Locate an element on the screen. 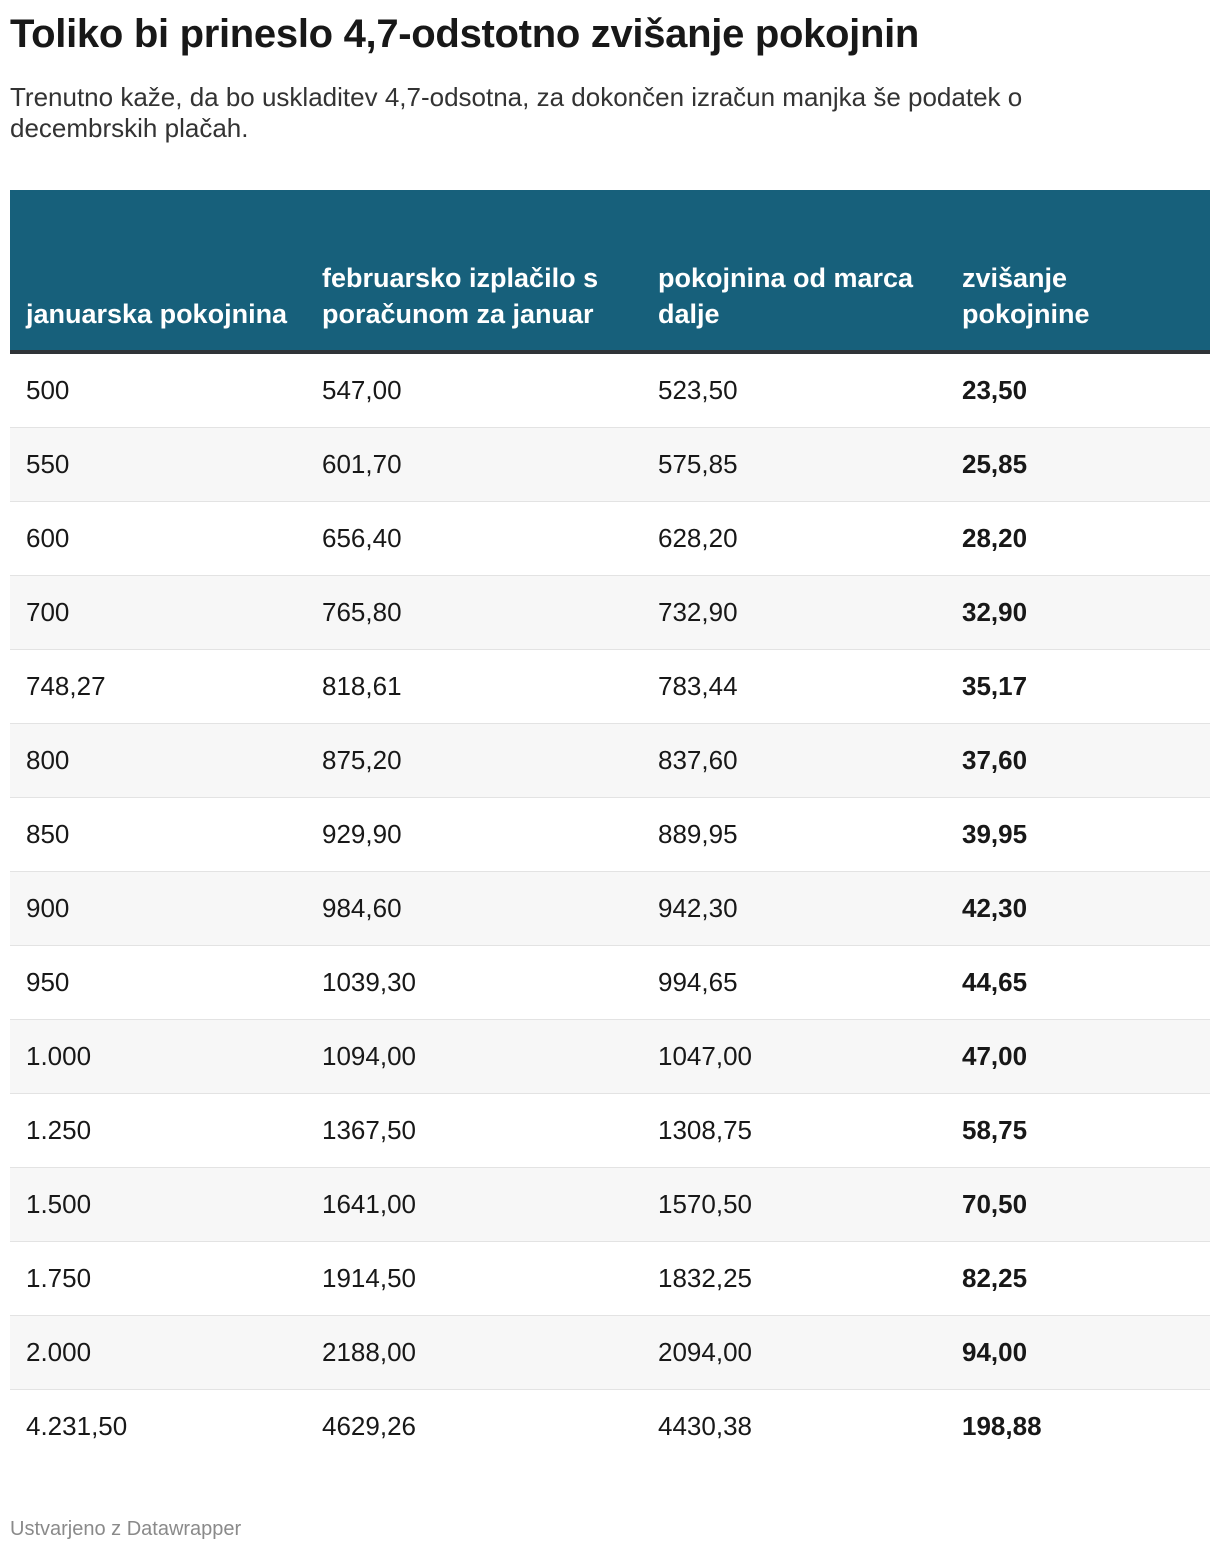 The width and height of the screenshot is (1220, 1554). table-cell: 656,40 is located at coordinates (474, 538).